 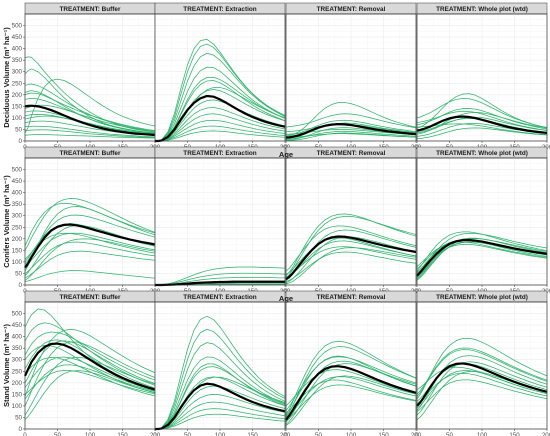 I want to click on facet-strip-label: TREATMENT: Buffer, so click(x=90, y=153).